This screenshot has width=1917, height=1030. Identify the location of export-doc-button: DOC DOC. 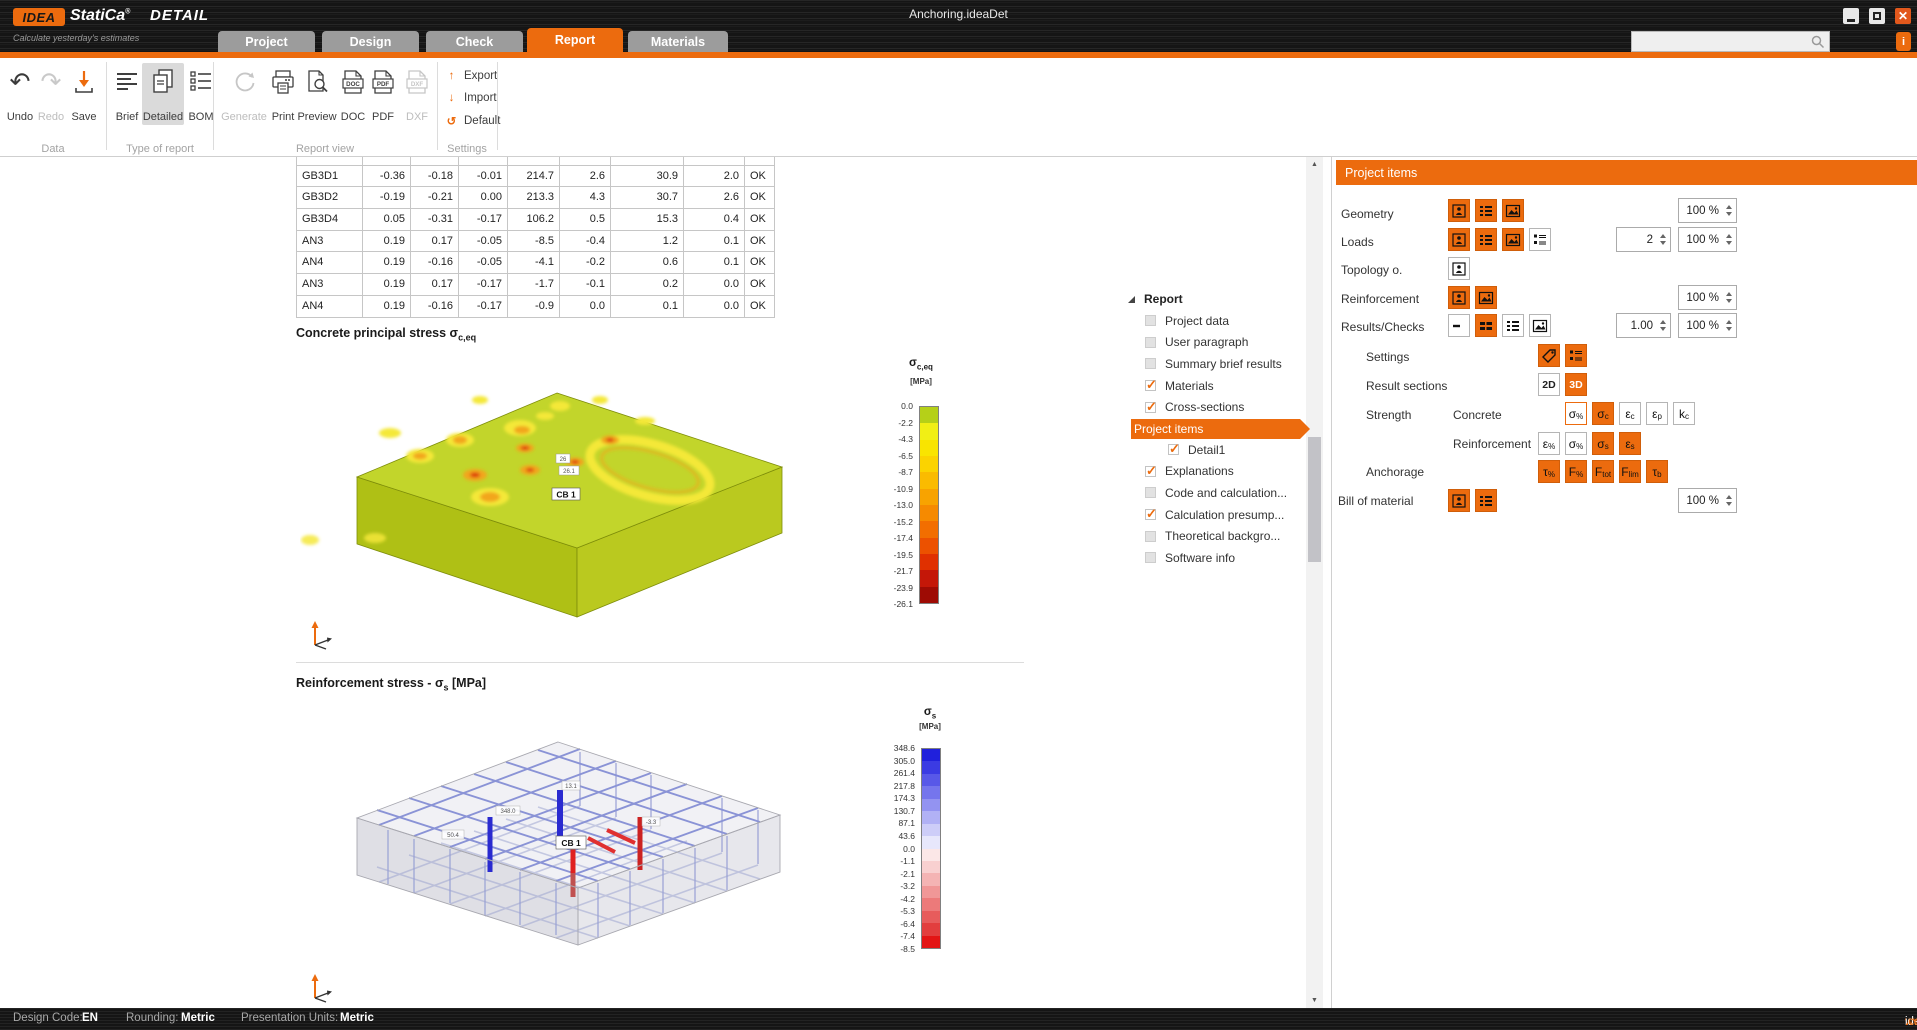
(353, 94).